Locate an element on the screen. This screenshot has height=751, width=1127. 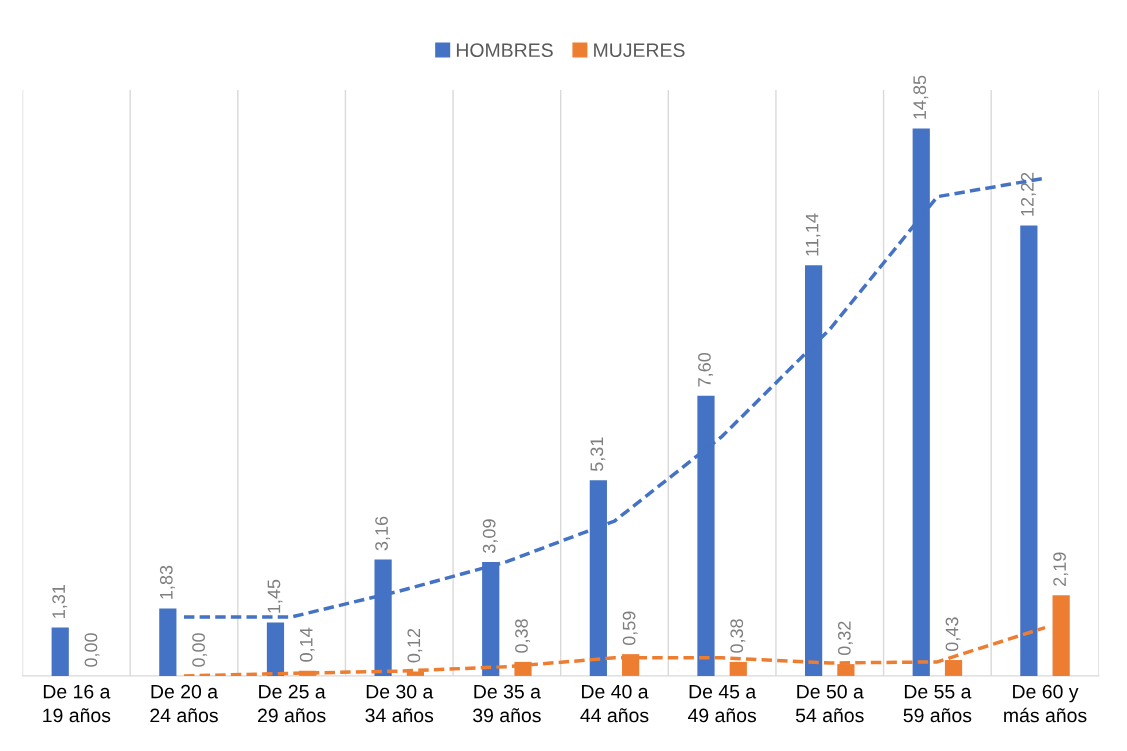
data-label: 7,60 is located at coordinates (705, 369).